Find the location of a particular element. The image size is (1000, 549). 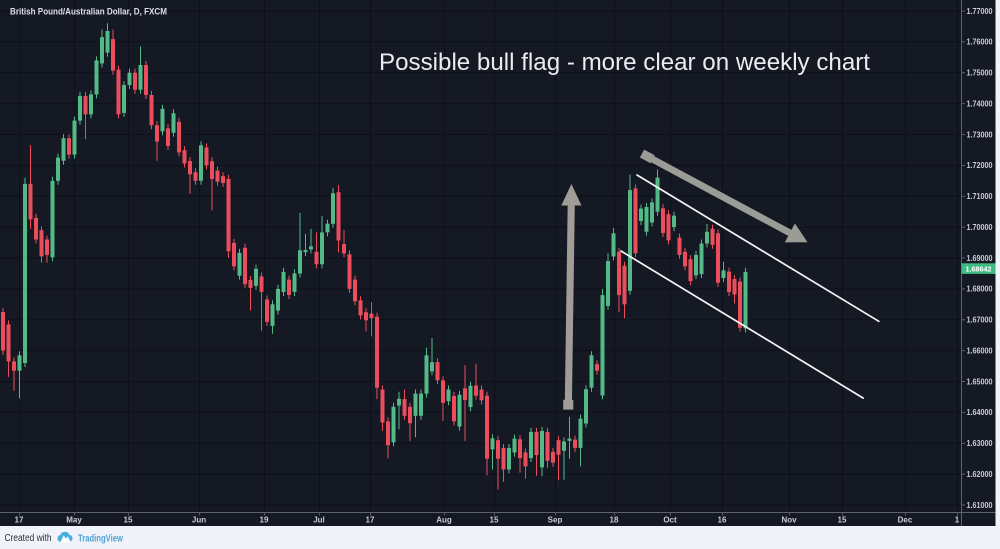

svg-text: Jun is located at coordinates (199, 520).